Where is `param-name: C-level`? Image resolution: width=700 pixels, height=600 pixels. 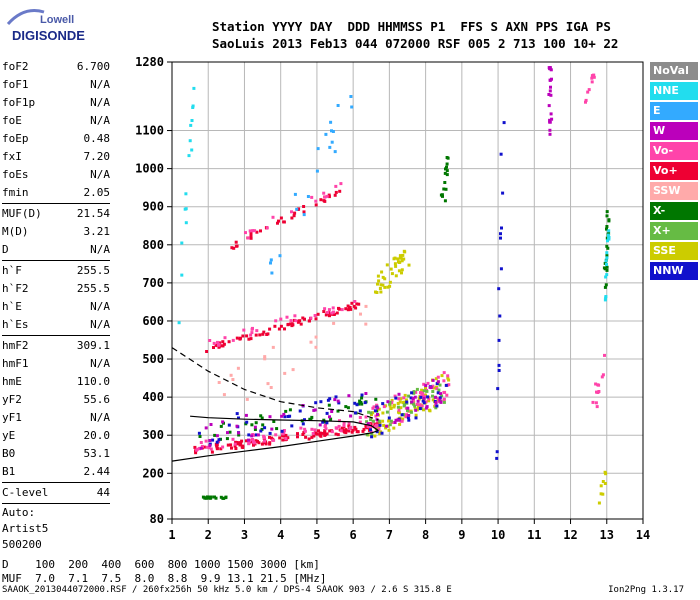 param-name: C-level is located at coordinates (25, 492).